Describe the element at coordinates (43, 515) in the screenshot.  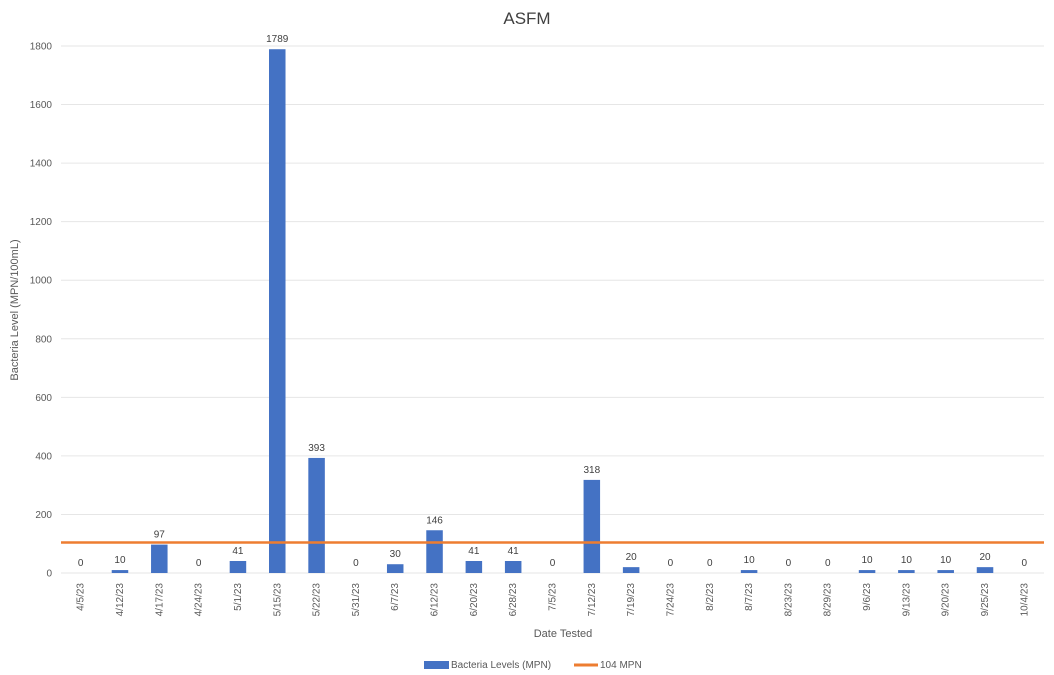
I see `y-tick-label: 200` at that location.